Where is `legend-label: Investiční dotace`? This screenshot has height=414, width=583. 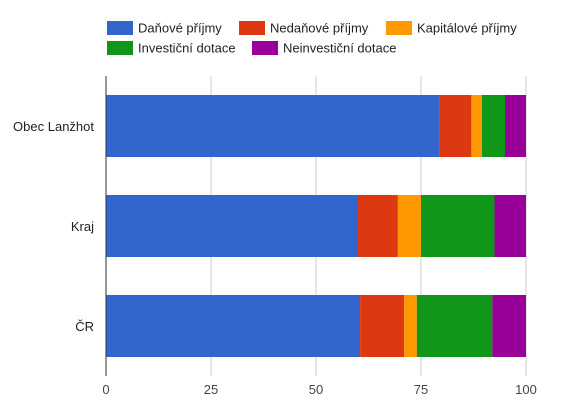 legend-label: Investiční dotace is located at coordinates (187, 48).